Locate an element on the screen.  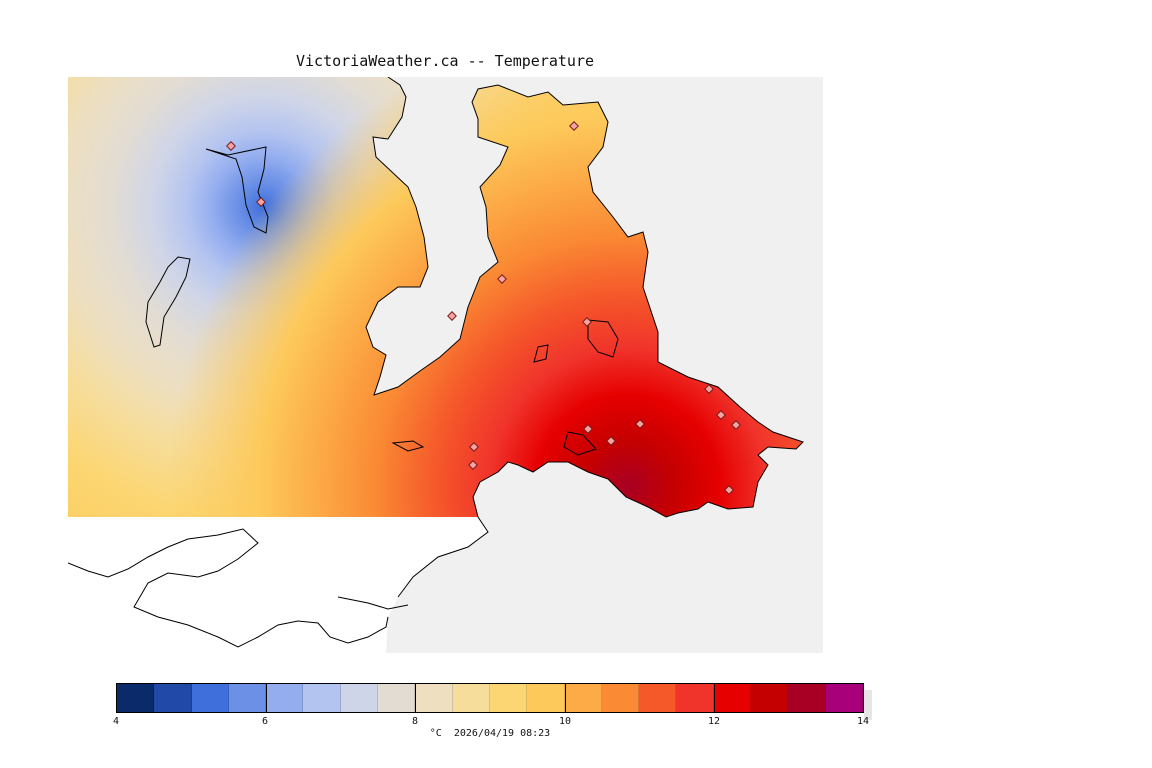
map-title: VictoriaWeather.ca -- Temperature is located at coordinates (444, 61).